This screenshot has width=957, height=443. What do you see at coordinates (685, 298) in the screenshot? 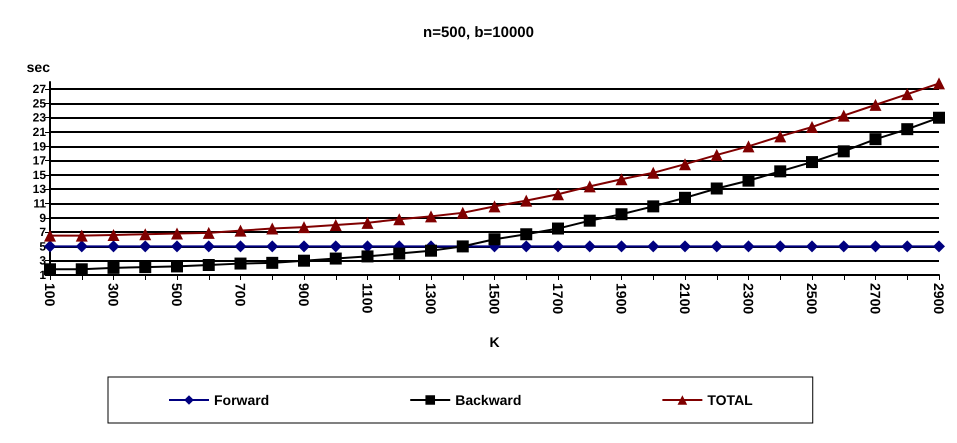
I see `x-tick-label: 2100` at bounding box center [685, 298].